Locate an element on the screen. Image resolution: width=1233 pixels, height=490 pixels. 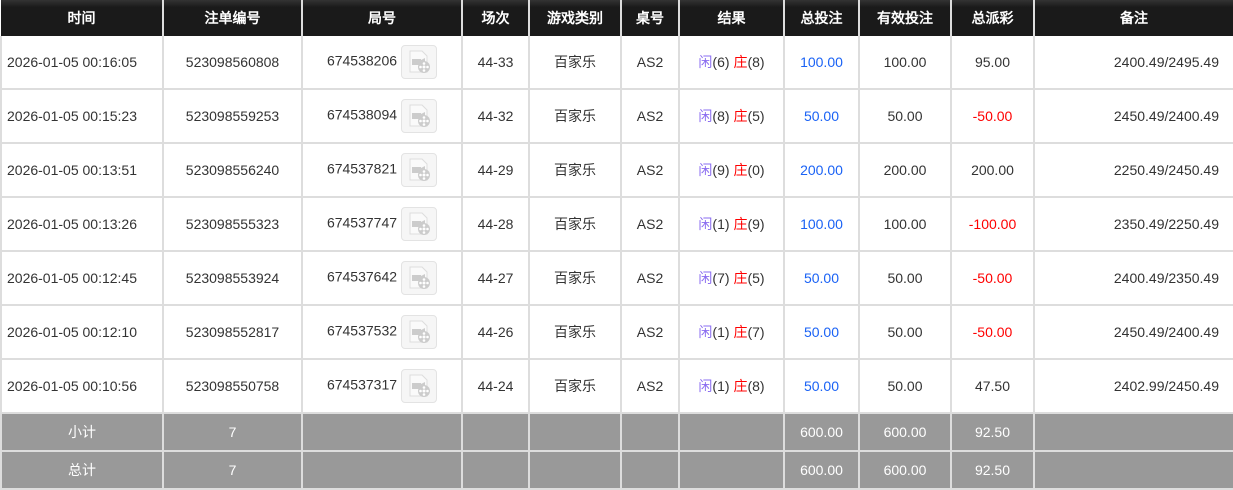
summary-count: 7 is located at coordinates (232, 432).